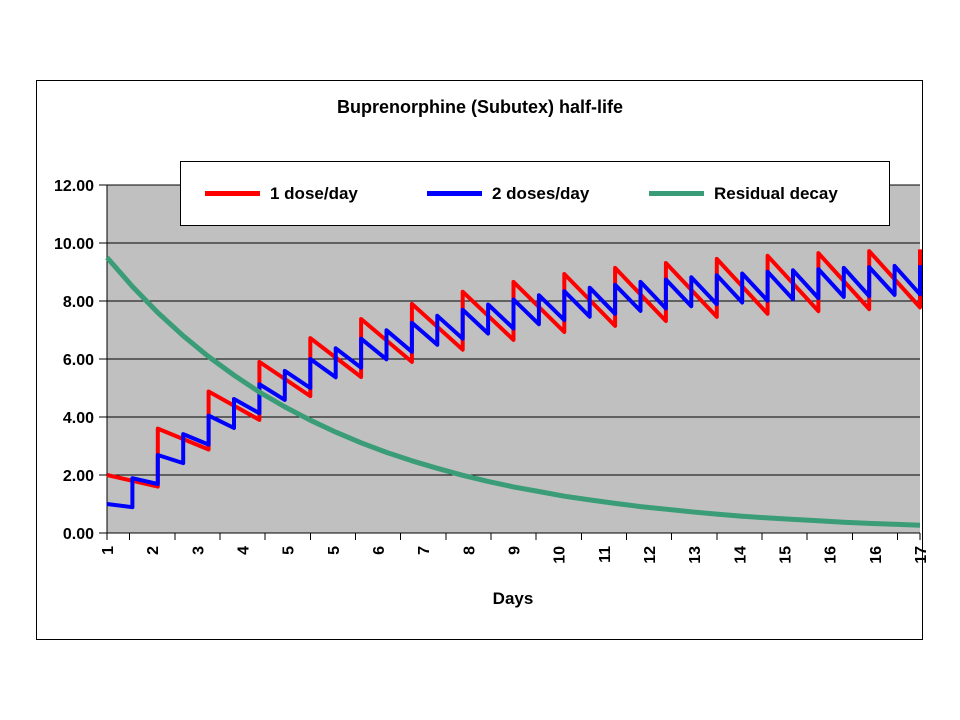 Image resolution: width=960 pixels, height=720 pixels. What do you see at coordinates (650, 555) in the screenshot?
I see `x-tick-label: 12` at bounding box center [650, 555].